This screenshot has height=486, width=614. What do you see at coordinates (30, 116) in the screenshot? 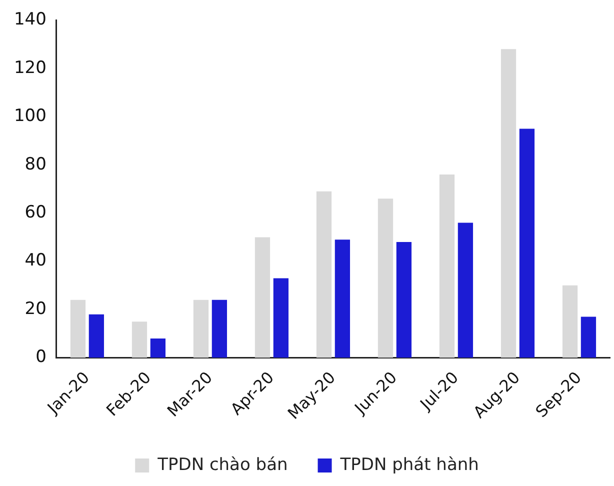
I see `y-tick-label: 100` at bounding box center [30, 116].